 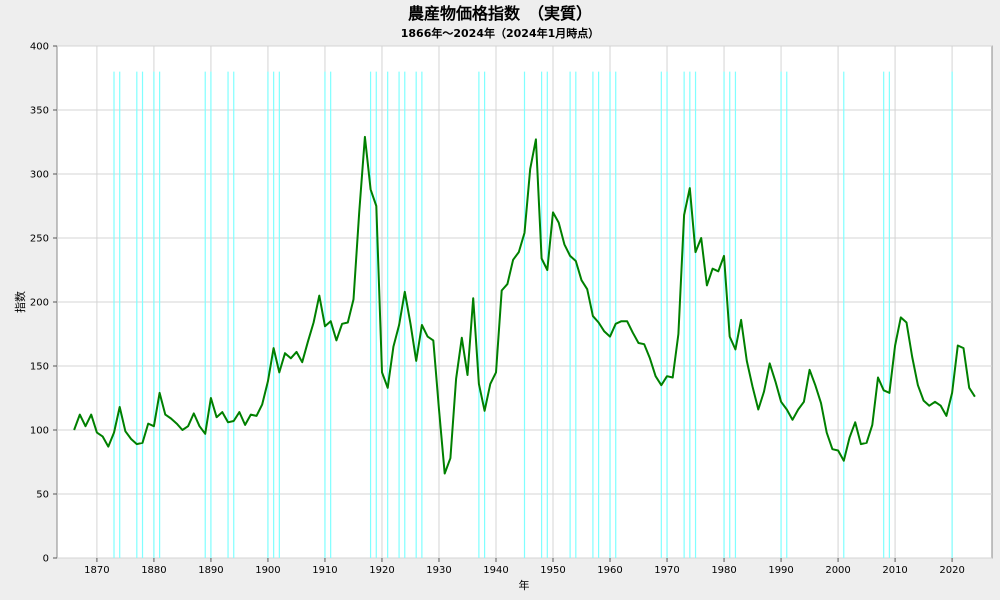 I want to click on x-tick-label: 1990, so click(x=780, y=570).